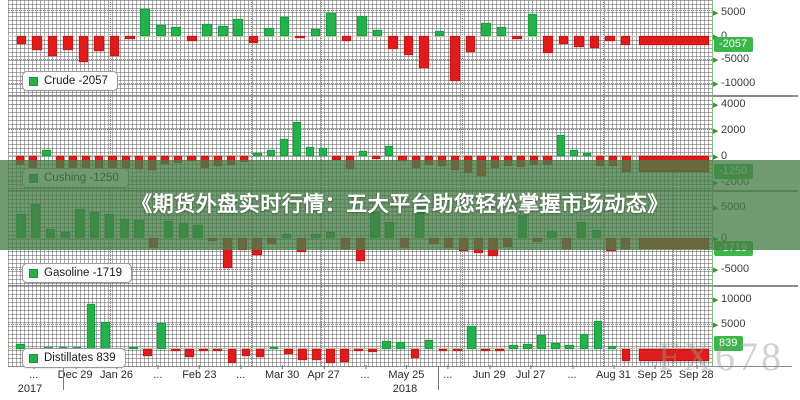 The height and width of the screenshot is (400, 800). I want to click on y-tick-label: ▶ -10000, so click(734, 84).